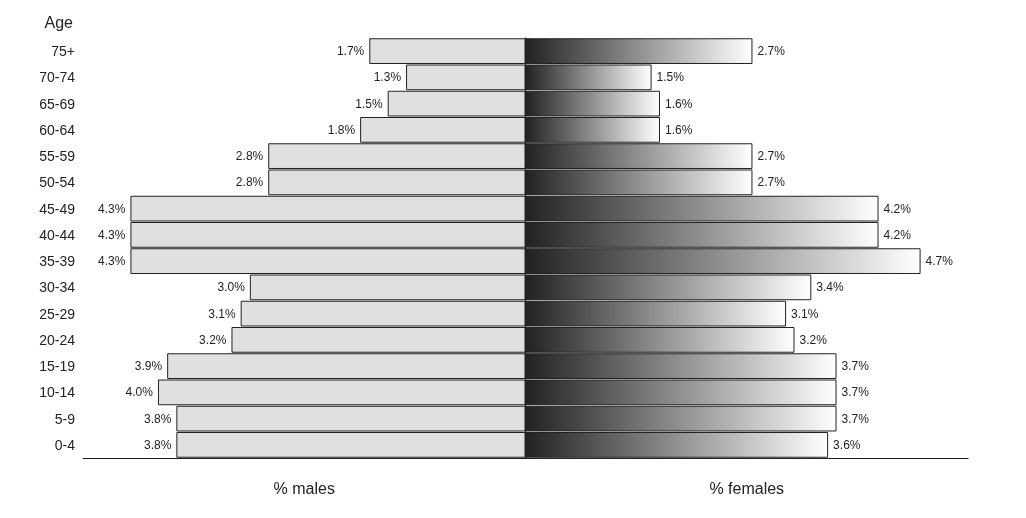  What do you see at coordinates (57, 208) in the screenshot?
I see `y-tick-label: 45-49` at bounding box center [57, 208].